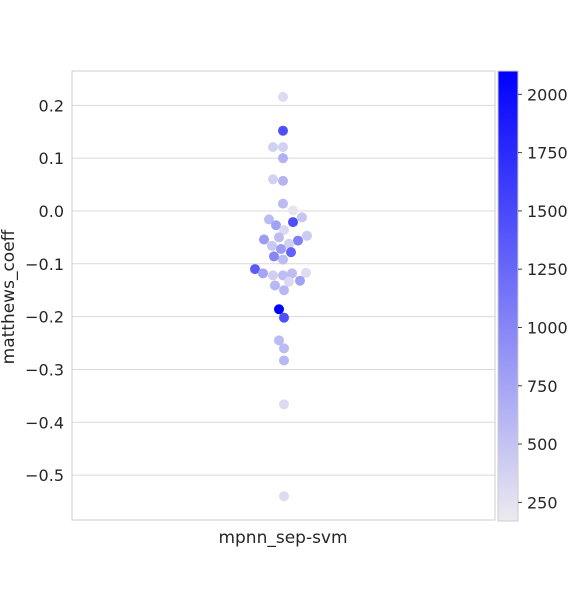 This screenshot has height=595, width=576. What do you see at coordinates (44, 290) in the screenshot?
I see `y-tick-labels: 0.2 0.1 0.0 −0.1 −0.2 −0.3 −0.4 −0.5` at bounding box center [44, 290].